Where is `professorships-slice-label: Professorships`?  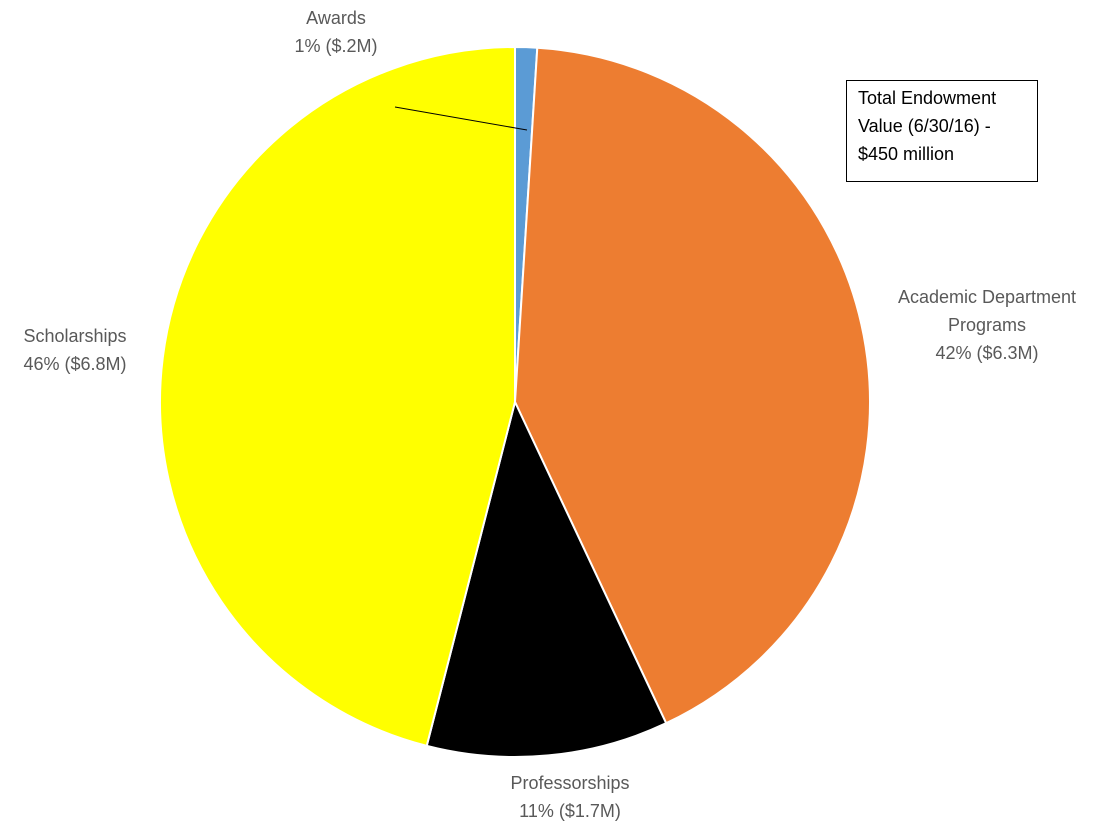 professorships-slice-label: Professorships is located at coordinates (569, 783).